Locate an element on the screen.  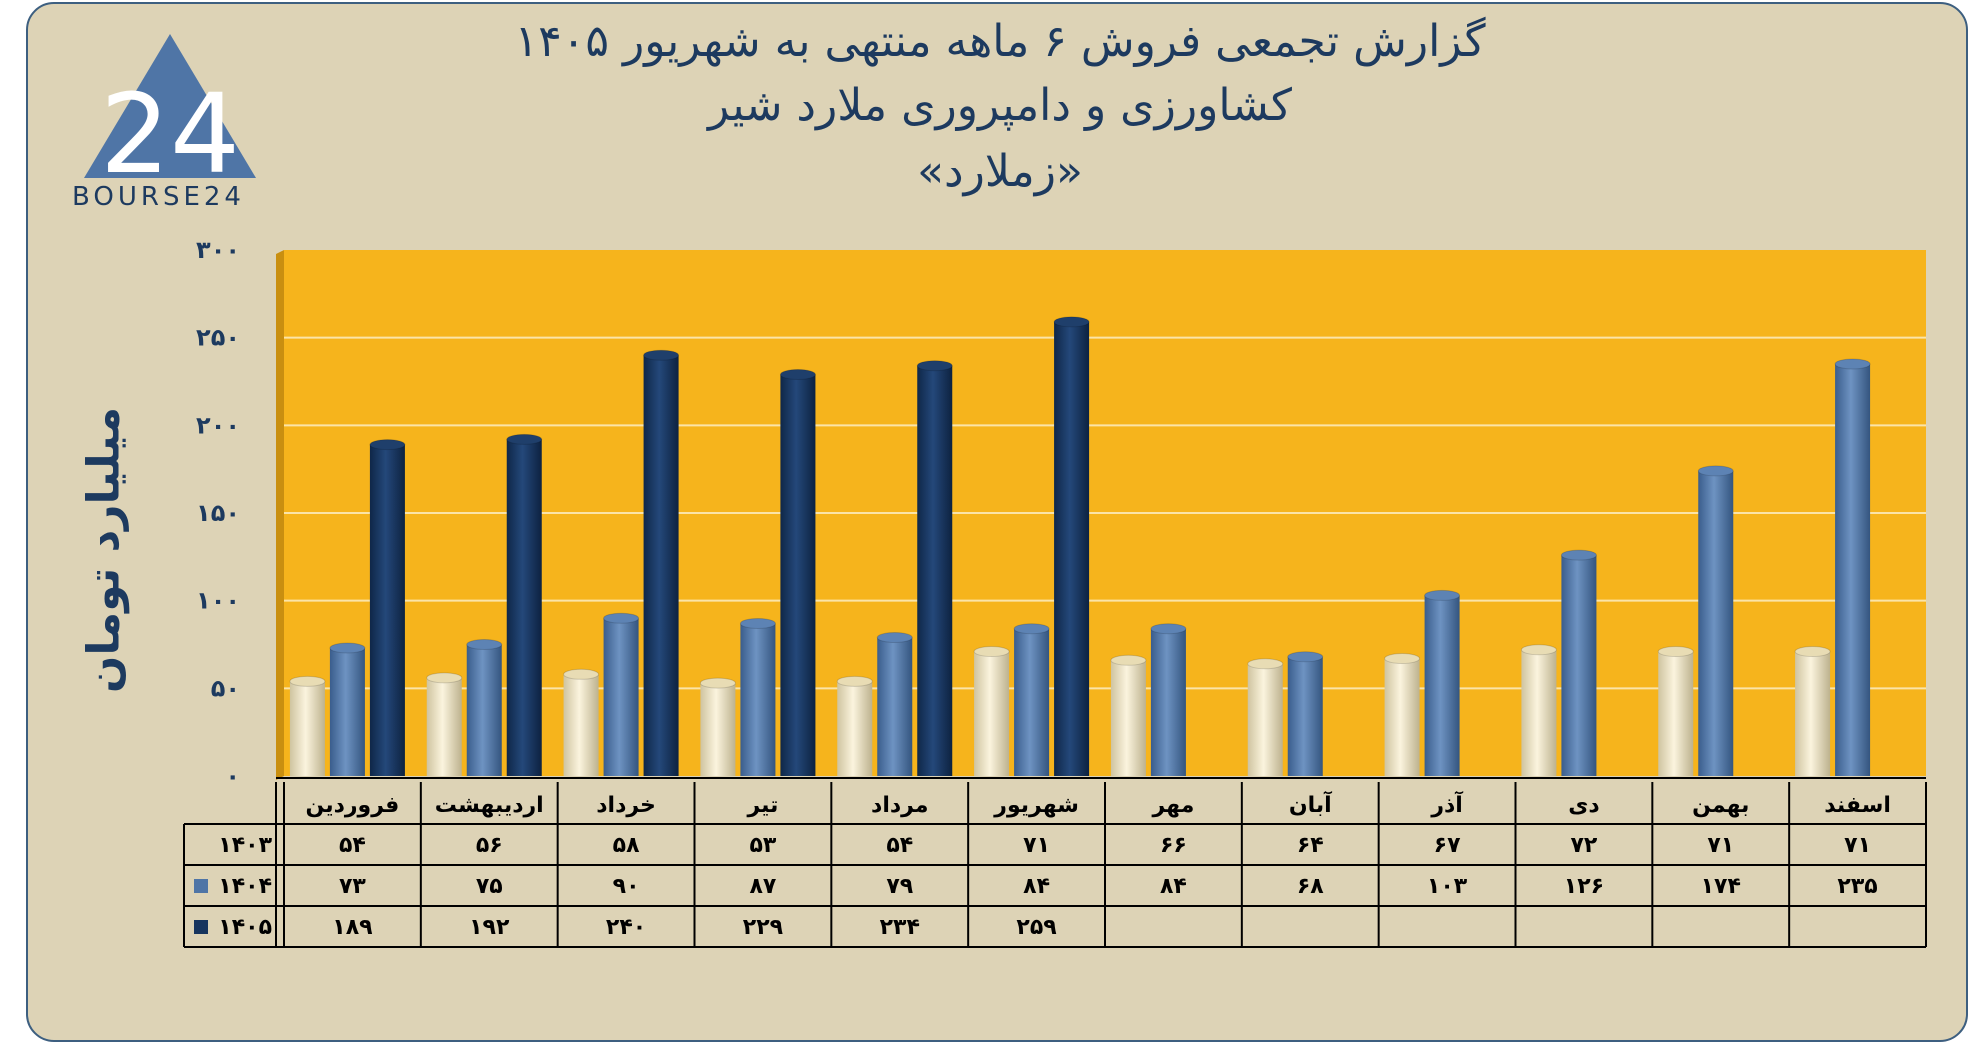
data-label: ۶۷ is located at coordinates (1447, 845).